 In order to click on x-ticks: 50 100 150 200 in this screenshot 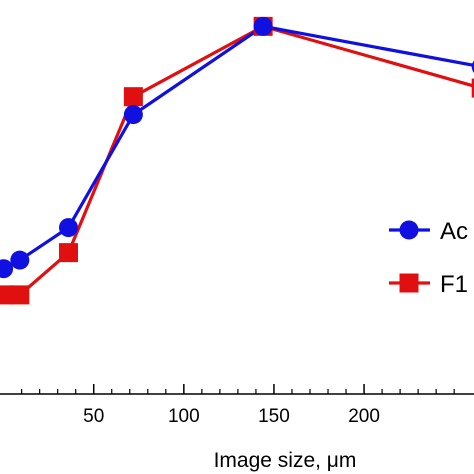, I will do `click(238, 405)`.